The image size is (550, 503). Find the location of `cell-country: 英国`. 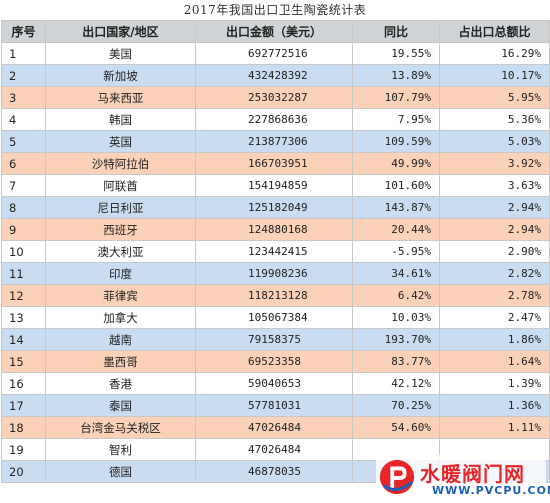

cell-country: 英国 is located at coordinates (120, 141).